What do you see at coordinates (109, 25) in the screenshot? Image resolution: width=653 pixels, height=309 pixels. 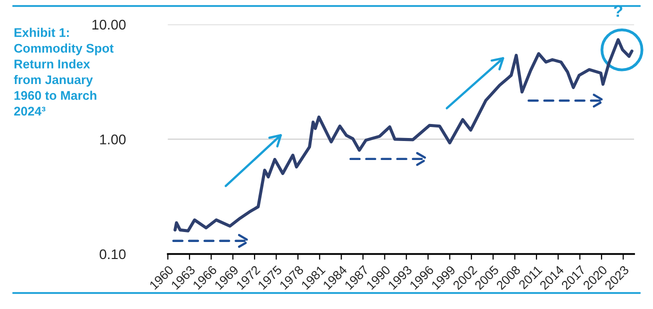 I see `y-tick-label: 10.00` at bounding box center [109, 25].